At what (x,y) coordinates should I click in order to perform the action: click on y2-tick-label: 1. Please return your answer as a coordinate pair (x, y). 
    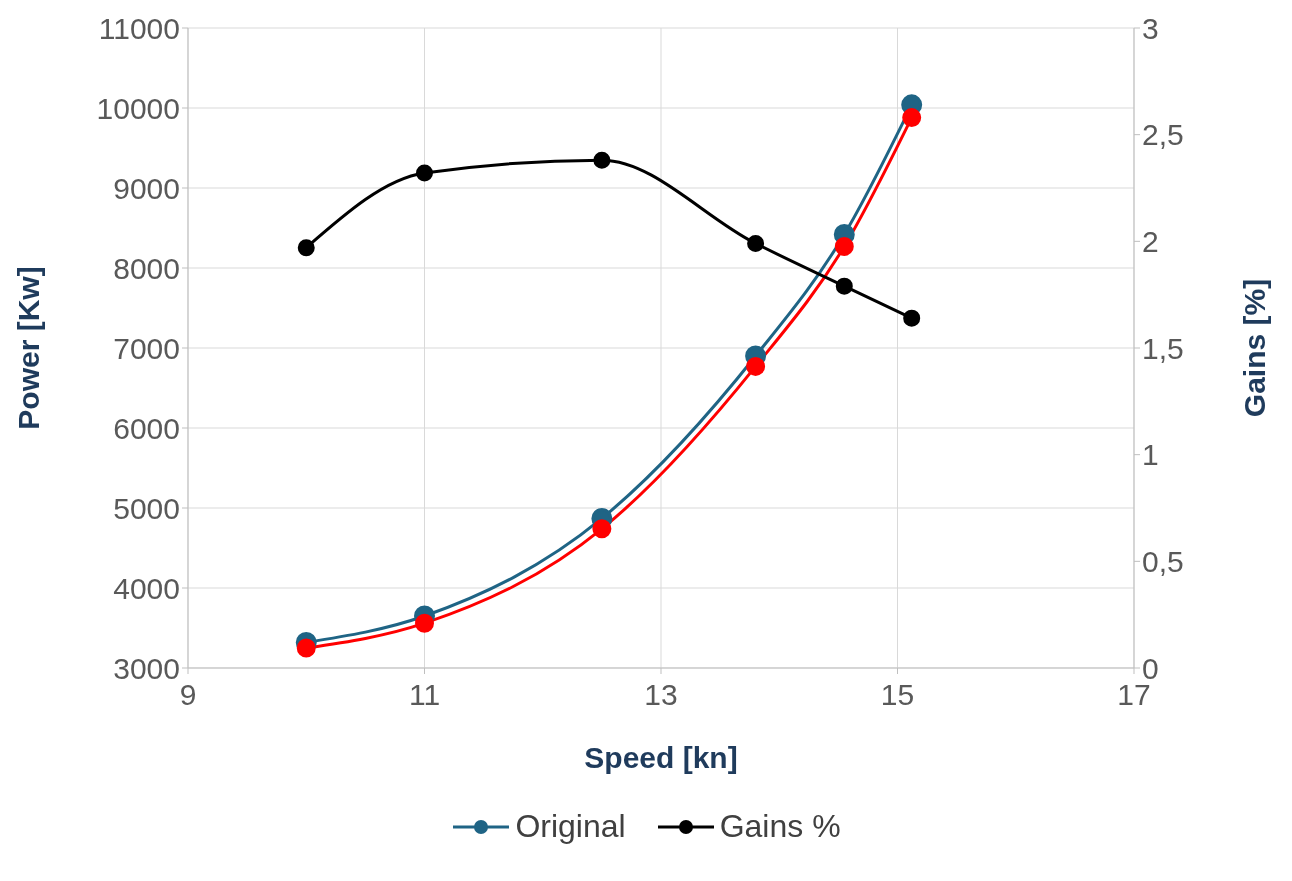
    Looking at the image, I should click on (1150, 455).